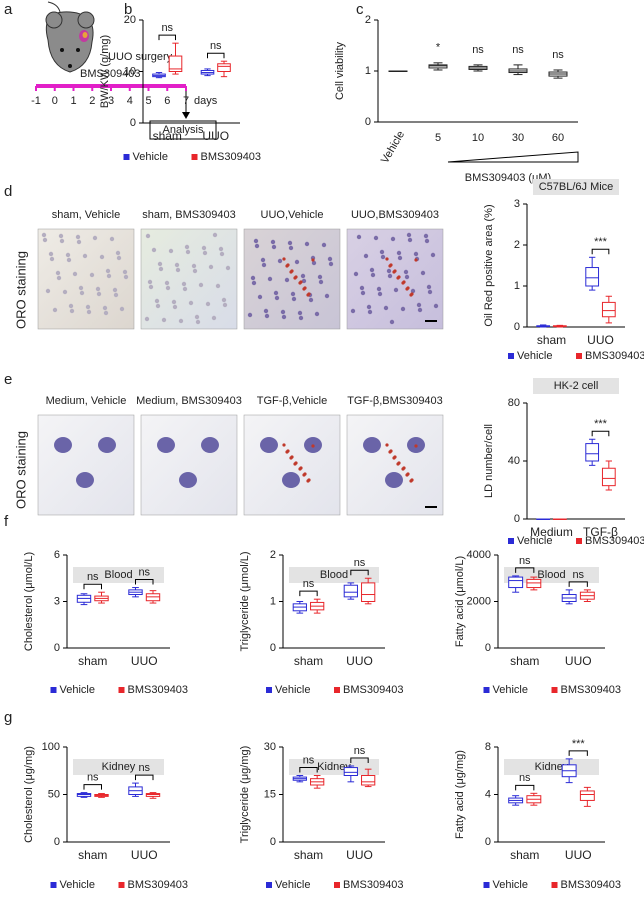 This screenshot has width=644, height=922. I want to click on chart-title: Kidney, so click(334, 767).